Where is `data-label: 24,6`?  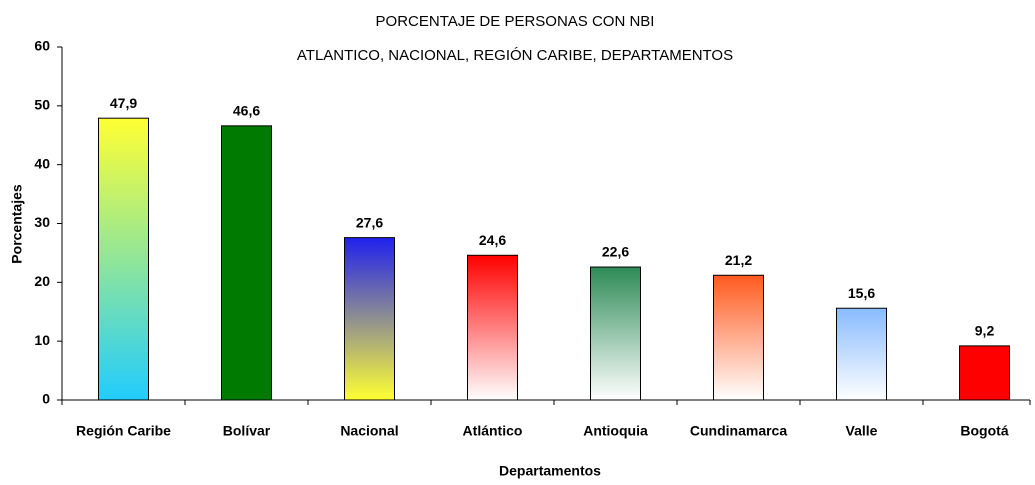
data-label: 24,6 is located at coordinates (492, 240).